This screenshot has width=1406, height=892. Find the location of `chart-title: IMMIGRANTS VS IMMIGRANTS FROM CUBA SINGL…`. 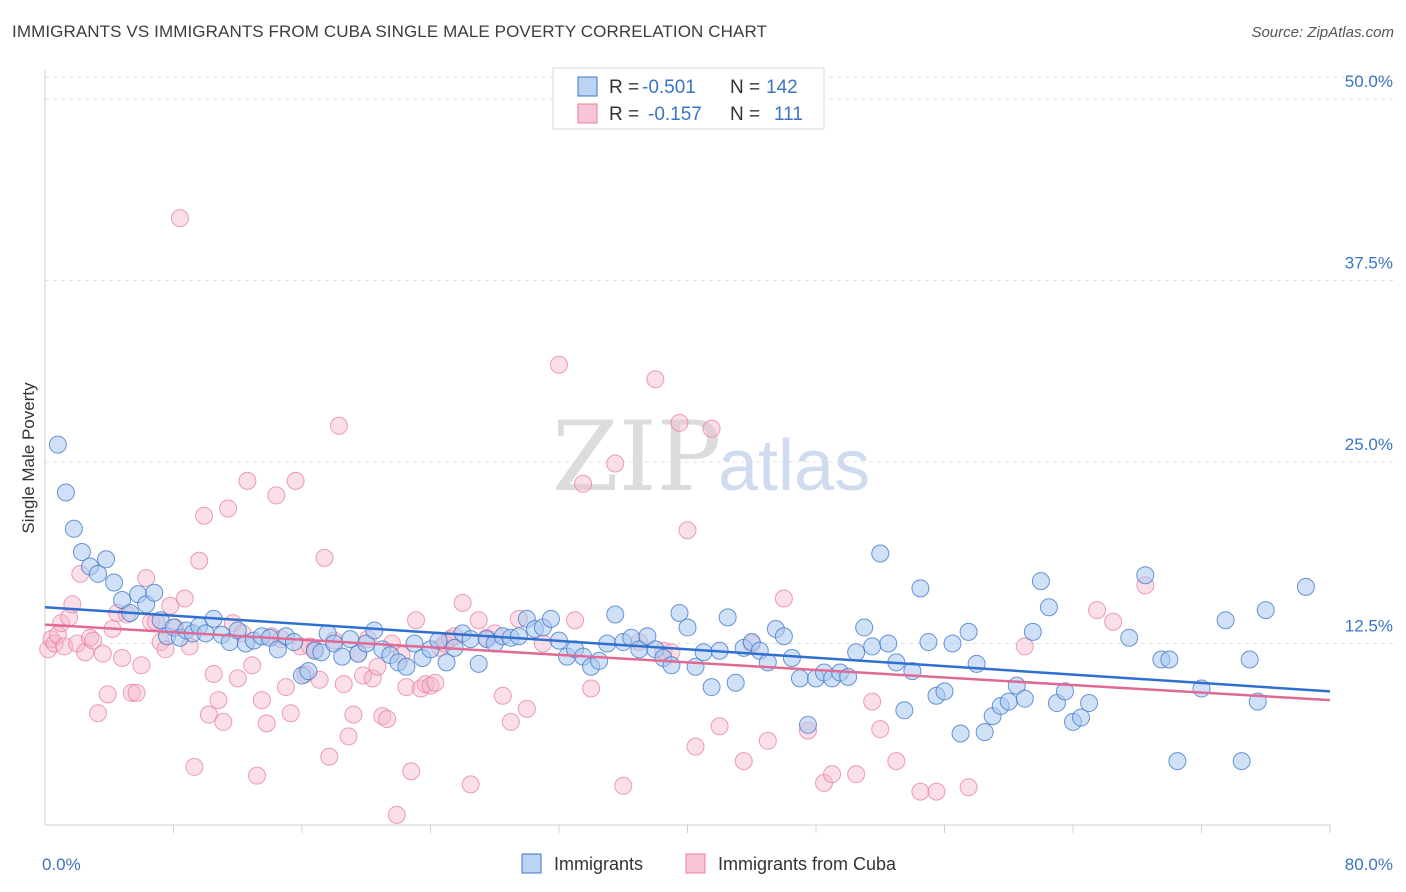

chart-title: IMMIGRANTS VS IMMIGRANTS FROM CUBA SINGL… is located at coordinates (389, 31).